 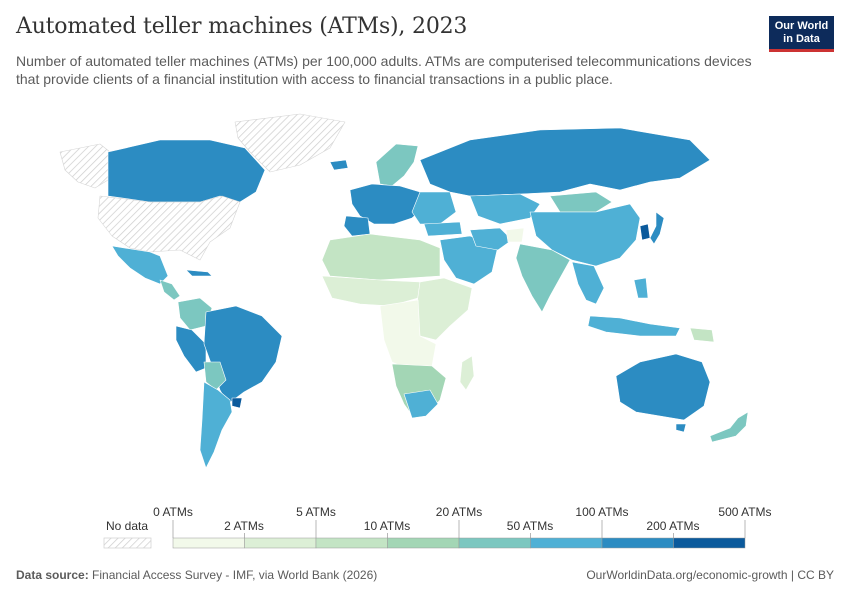 What do you see at coordinates (371, 291) in the screenshot?
I see `west-africa` at bounding box center [371, 291].